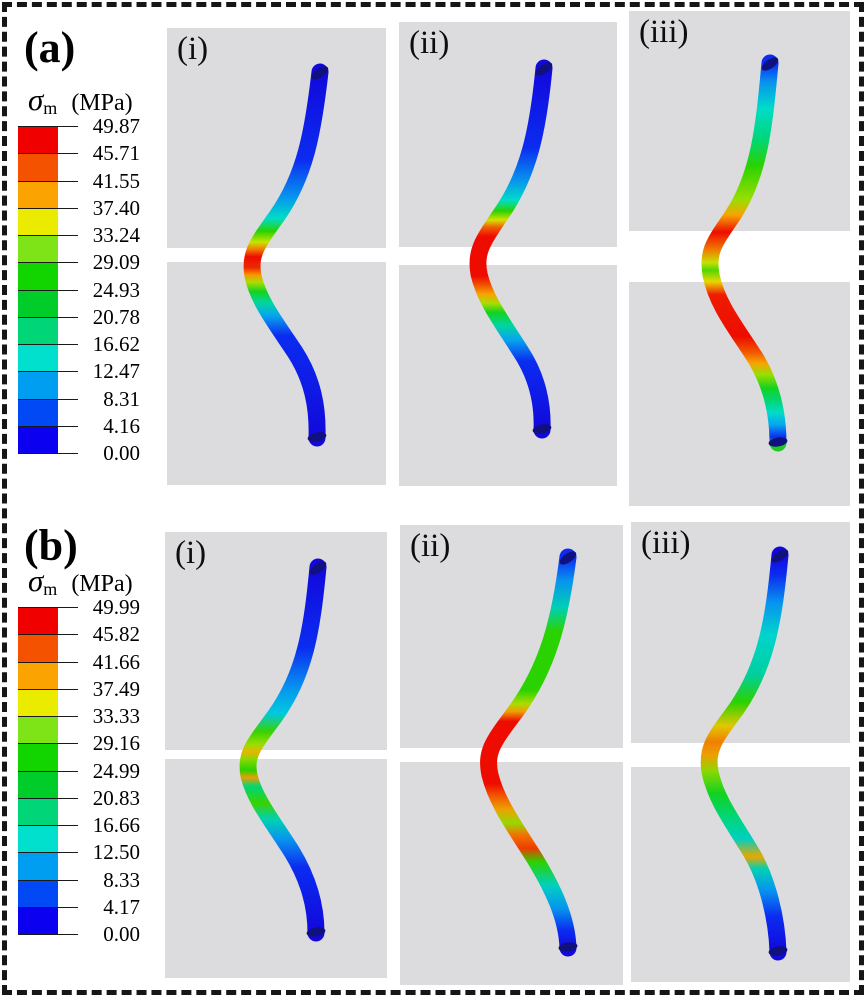  What do you see at coordinates (116, 207) in the screenshot?
I see `tick-label: 37.40` at bounding box center [116, 207].